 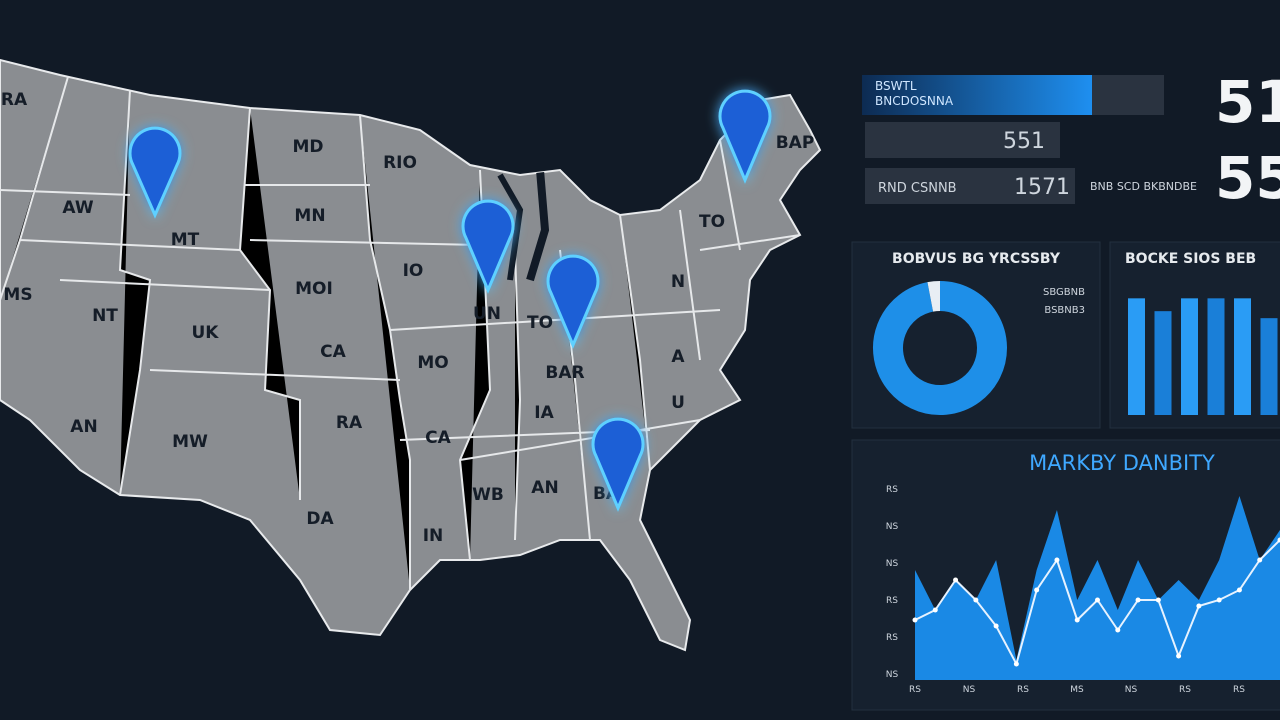 What do you see at coordinates (307, 147) in the screenshot?
I see `state-label: MD` at bounding box center [307, 147].